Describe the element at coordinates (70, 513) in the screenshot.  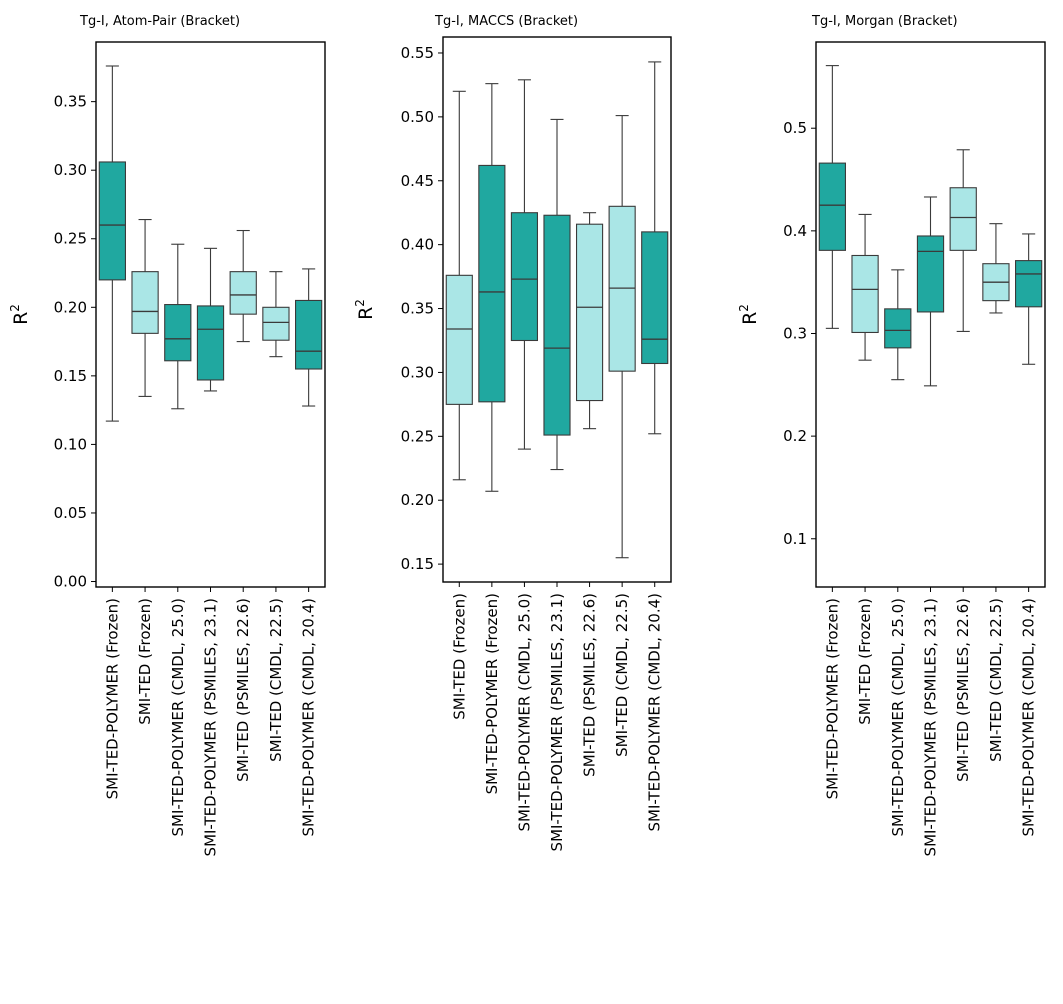
I see `y-tick-label: 0.05` at that location.